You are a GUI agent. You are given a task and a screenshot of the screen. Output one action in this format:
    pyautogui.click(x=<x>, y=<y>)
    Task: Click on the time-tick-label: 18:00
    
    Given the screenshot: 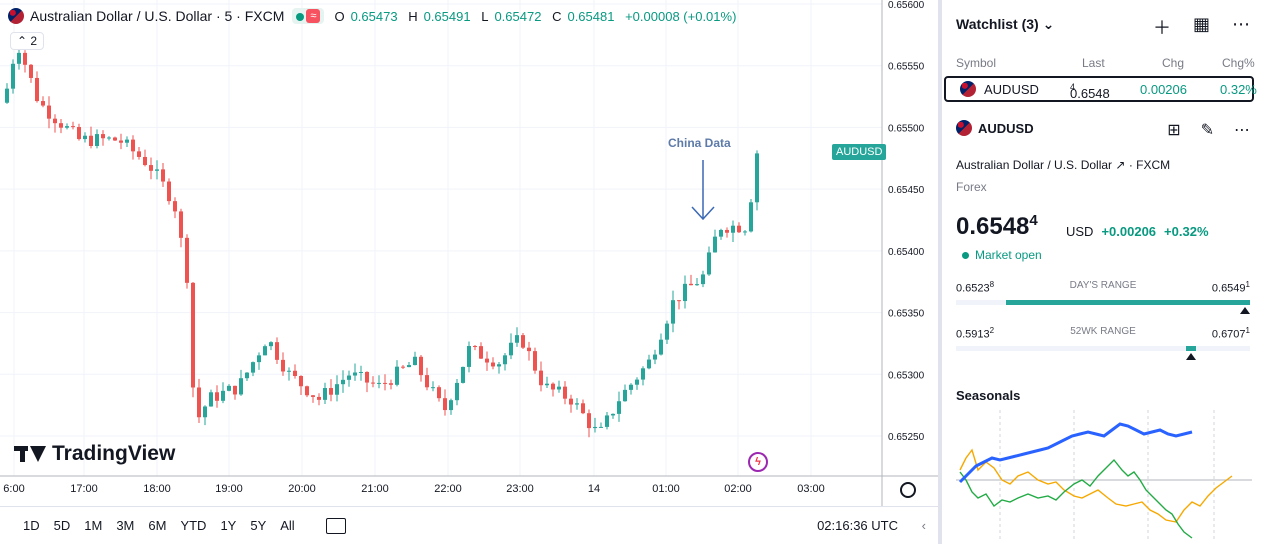 What is the action you would take?
    pyautogui.click(x=157, y=489)
    